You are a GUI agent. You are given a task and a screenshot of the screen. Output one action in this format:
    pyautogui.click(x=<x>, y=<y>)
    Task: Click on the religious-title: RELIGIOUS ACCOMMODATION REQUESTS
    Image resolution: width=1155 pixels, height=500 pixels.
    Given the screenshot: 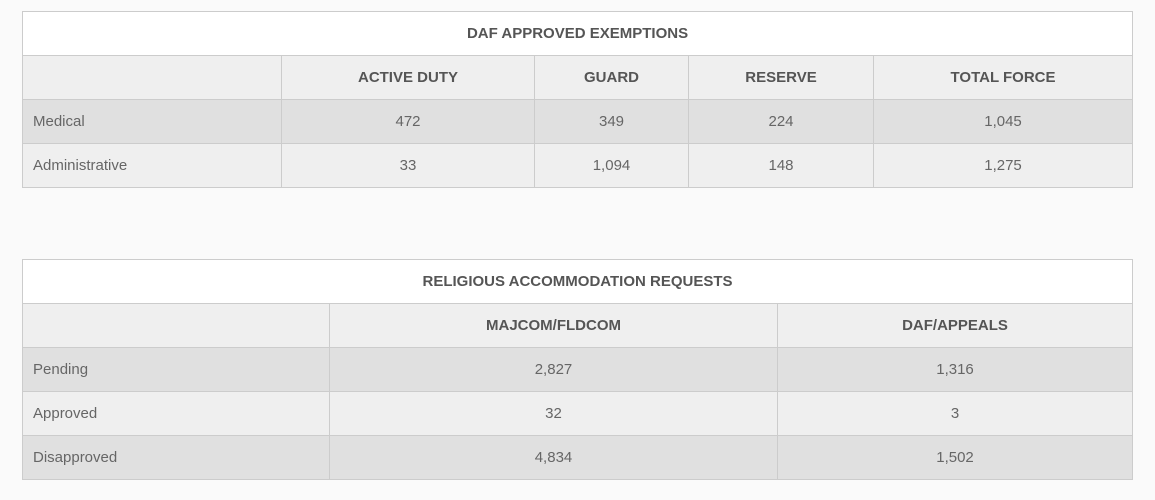 What is the action you would take?
    pyautogui.click(x=577, y=281)
    